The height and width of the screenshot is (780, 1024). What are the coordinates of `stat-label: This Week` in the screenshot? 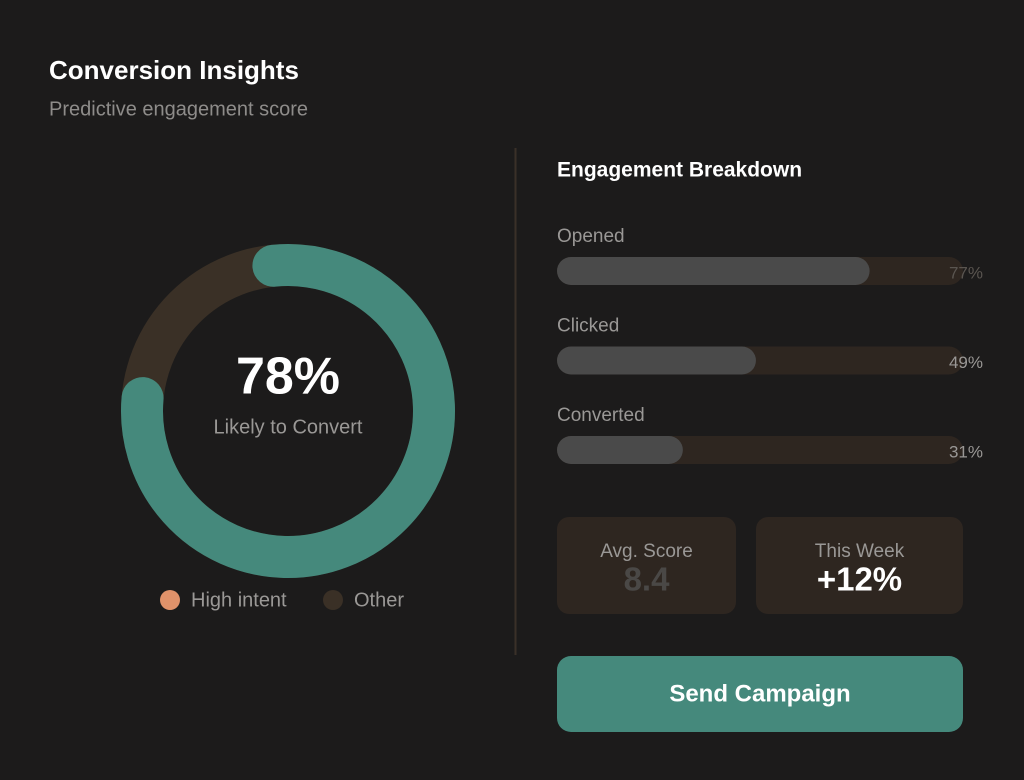 It's located at (860, 551).